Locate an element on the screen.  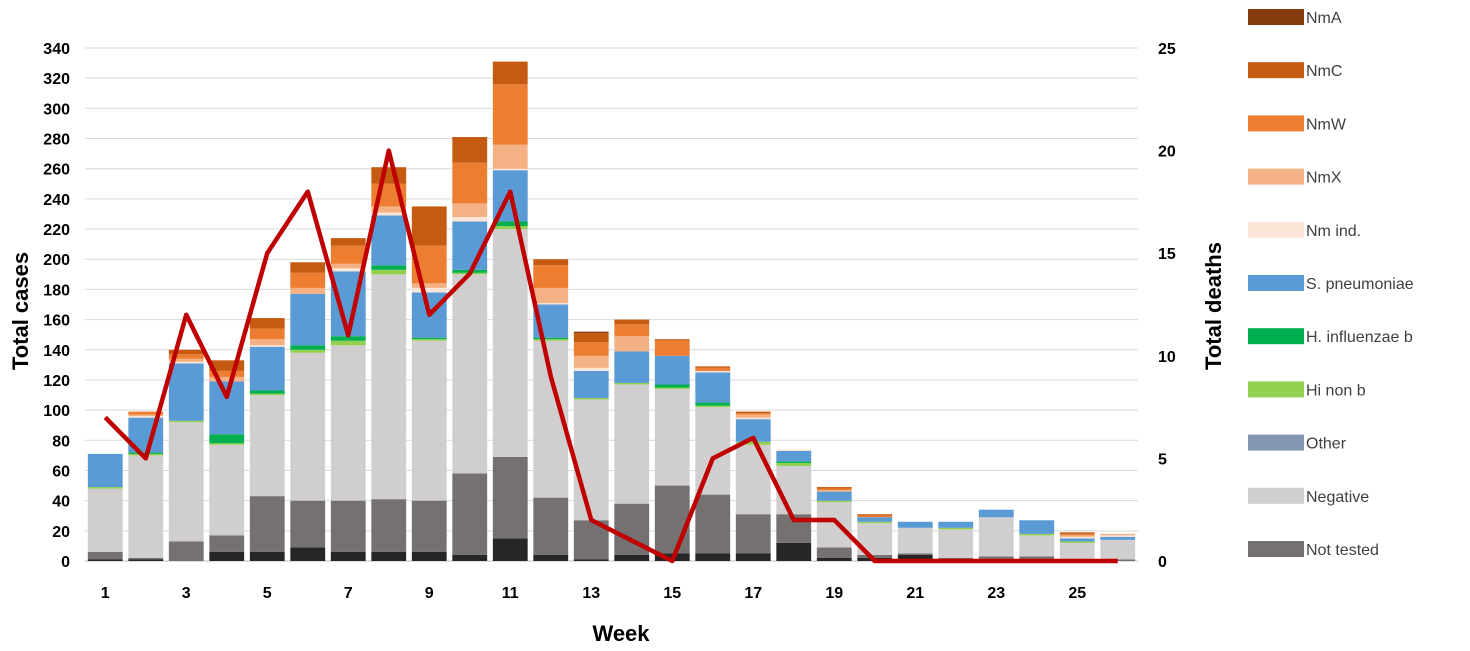
y2-tick-label: 10 is located at coordinates (1167, 357).